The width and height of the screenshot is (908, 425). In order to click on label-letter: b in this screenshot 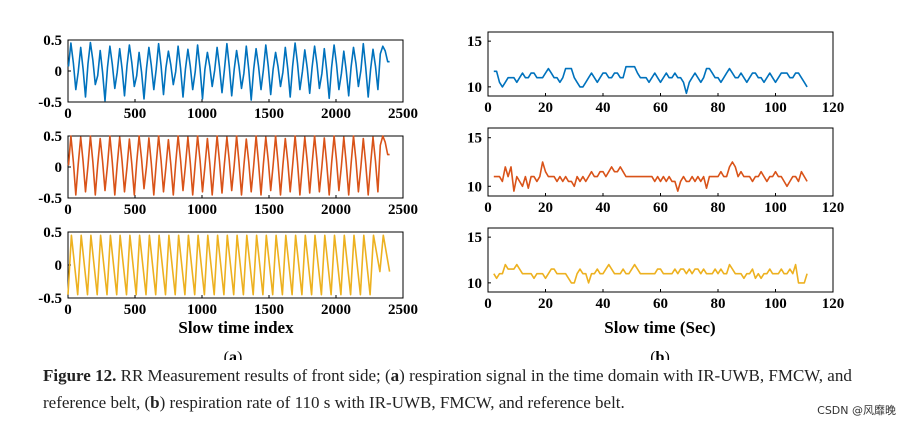, I will do `click(660, 354)`.